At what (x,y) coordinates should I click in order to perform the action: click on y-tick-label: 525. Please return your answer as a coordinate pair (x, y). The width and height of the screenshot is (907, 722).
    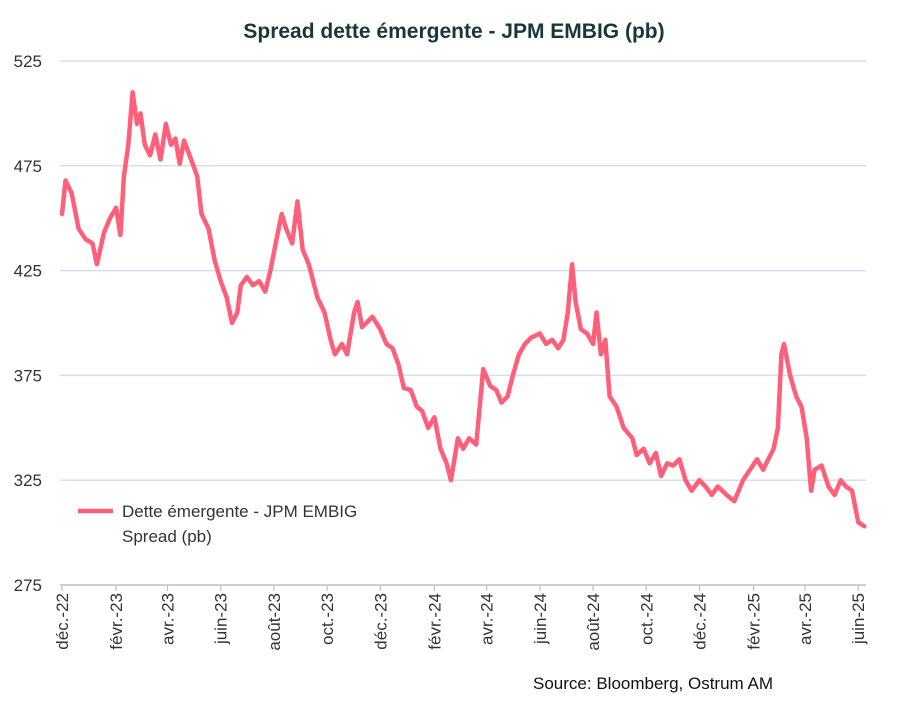
    Looking at the image, I should click on (28, 61).